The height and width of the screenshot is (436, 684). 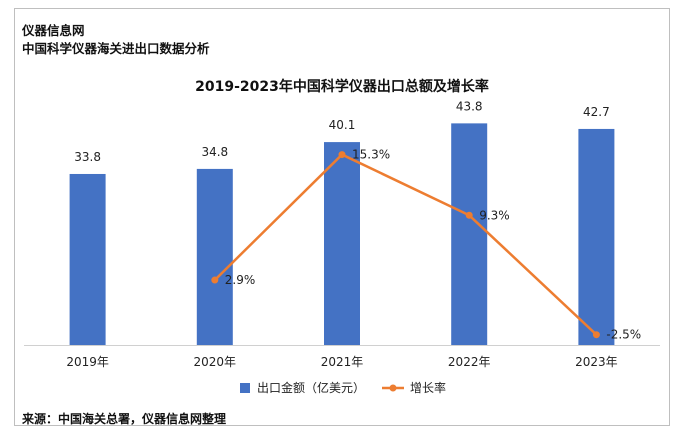 What do you see at coordinates (311, 387) in the screenshot?
I see `legend-label-bars: 出口金额（亿美元）` at bounding box center [311, 387].